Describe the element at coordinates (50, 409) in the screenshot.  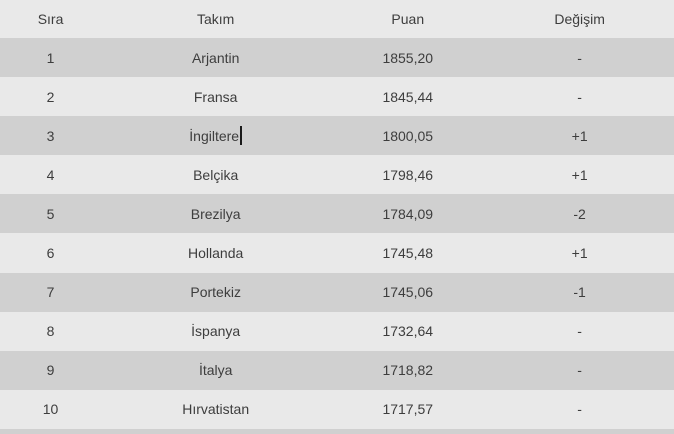
I see `rank-cell: 10` at that location.